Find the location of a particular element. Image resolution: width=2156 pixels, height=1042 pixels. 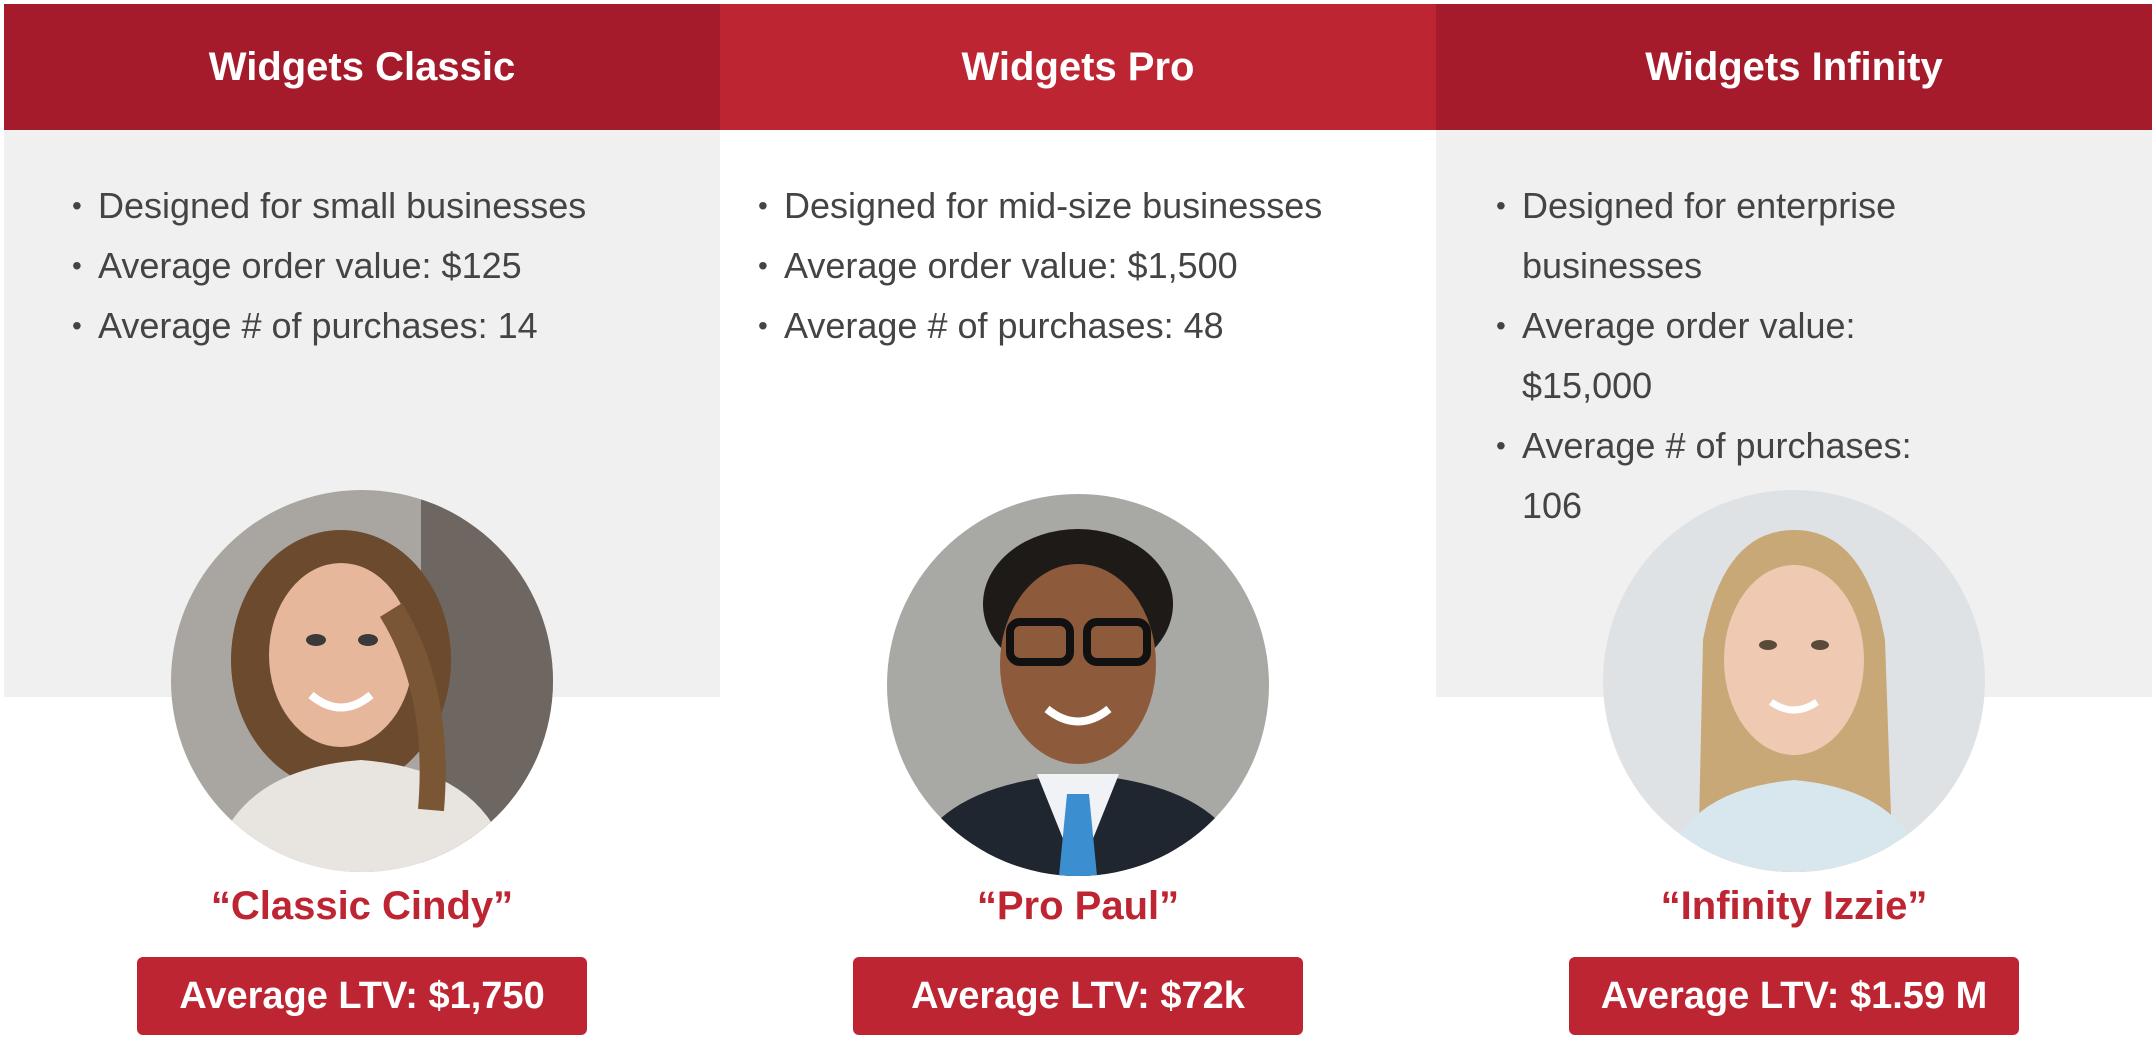

persona-name: “Pro Paul” is located at coordinates (1078, 906).